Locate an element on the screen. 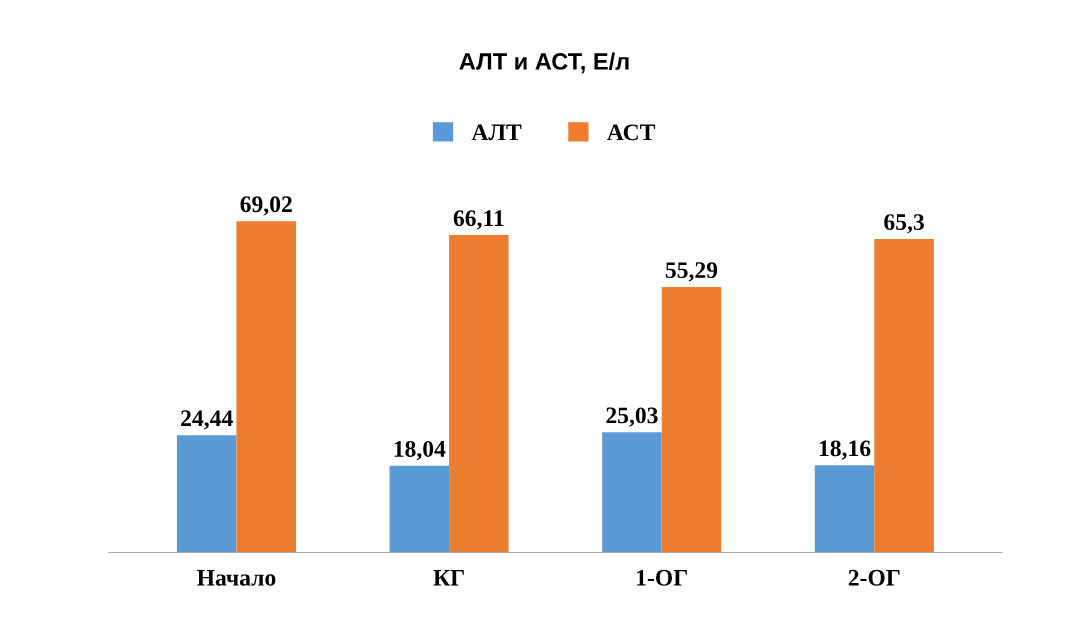 The width and height of the screenshot is (1089, 635). data-label: 18,16 is located at coordinates (845, 450).